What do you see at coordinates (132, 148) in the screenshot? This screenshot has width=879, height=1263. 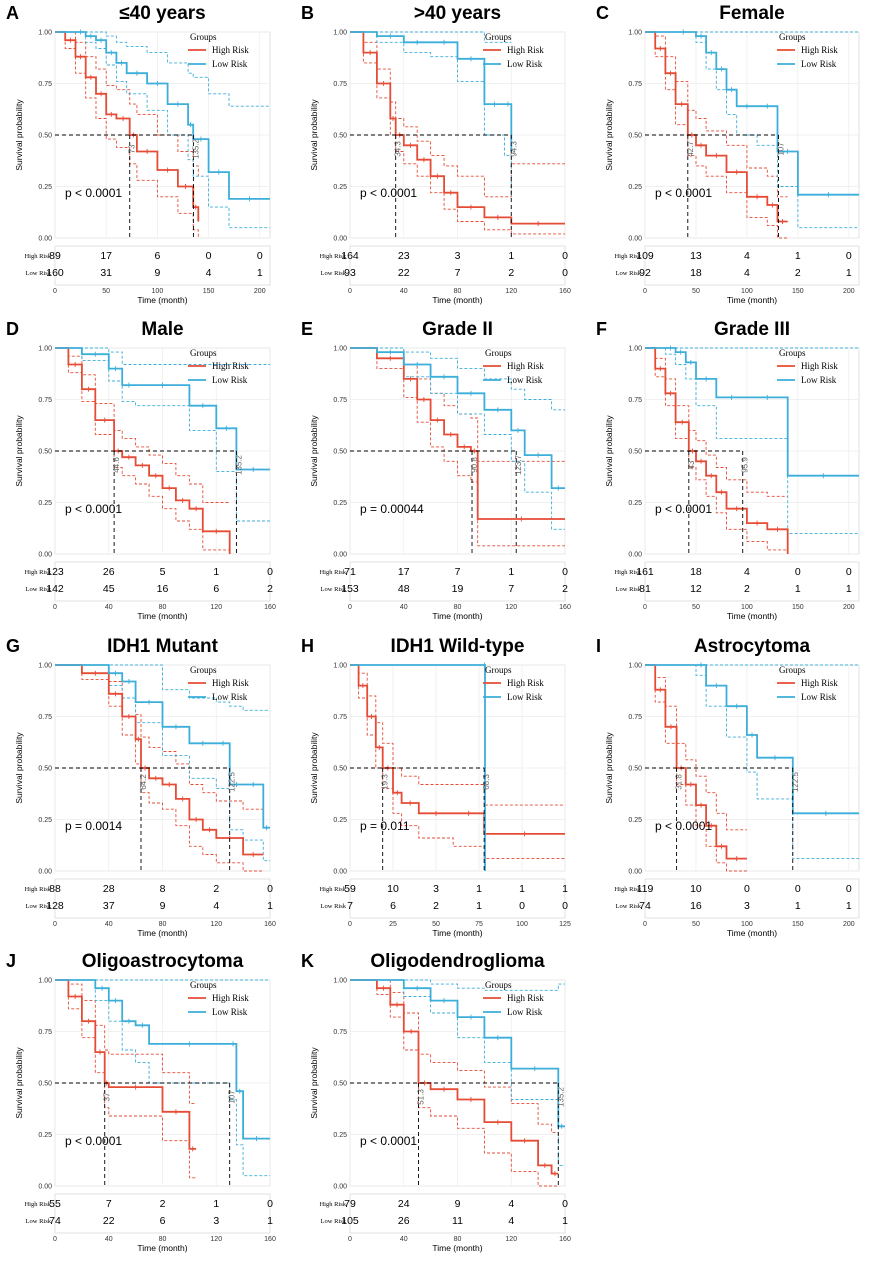 I see `median-label: 73` at bounding box center [132, 148].